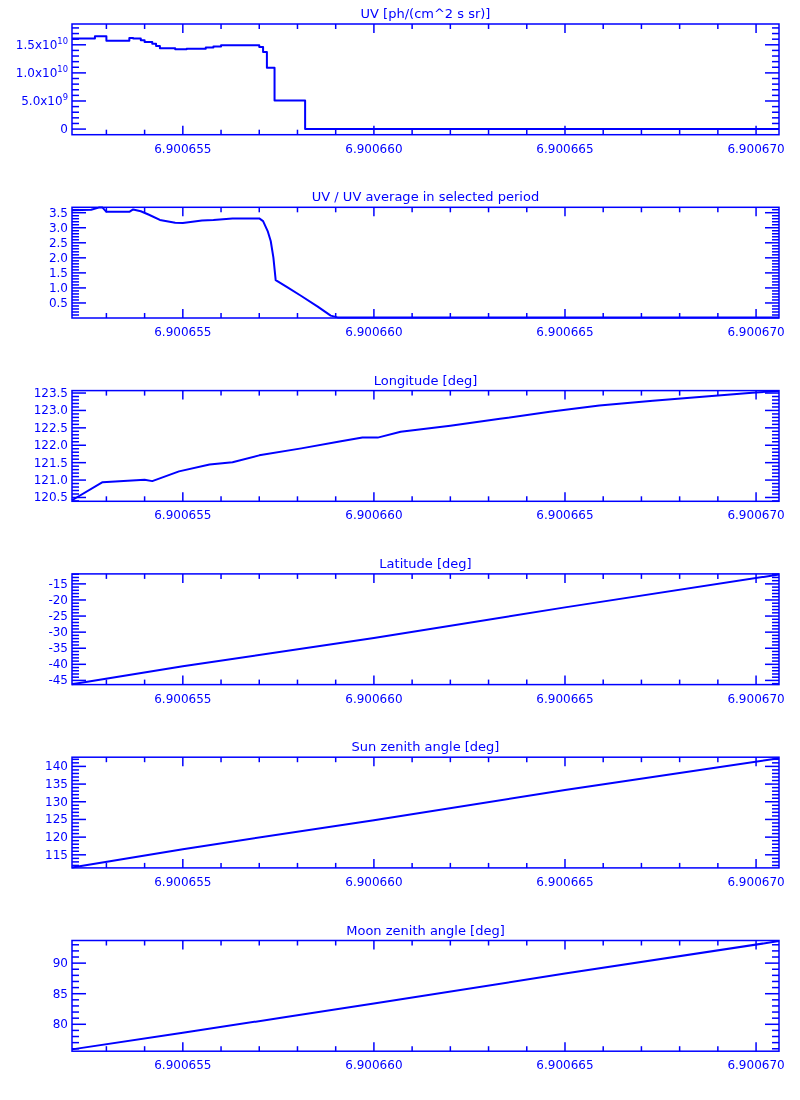 Image resolution: width=800 pixels, height=1100 pixels. What do you see at coordinates (60, 1024) in the screenshot?
I see `y-tick-label: 80` at bounding box center [60, 1024].